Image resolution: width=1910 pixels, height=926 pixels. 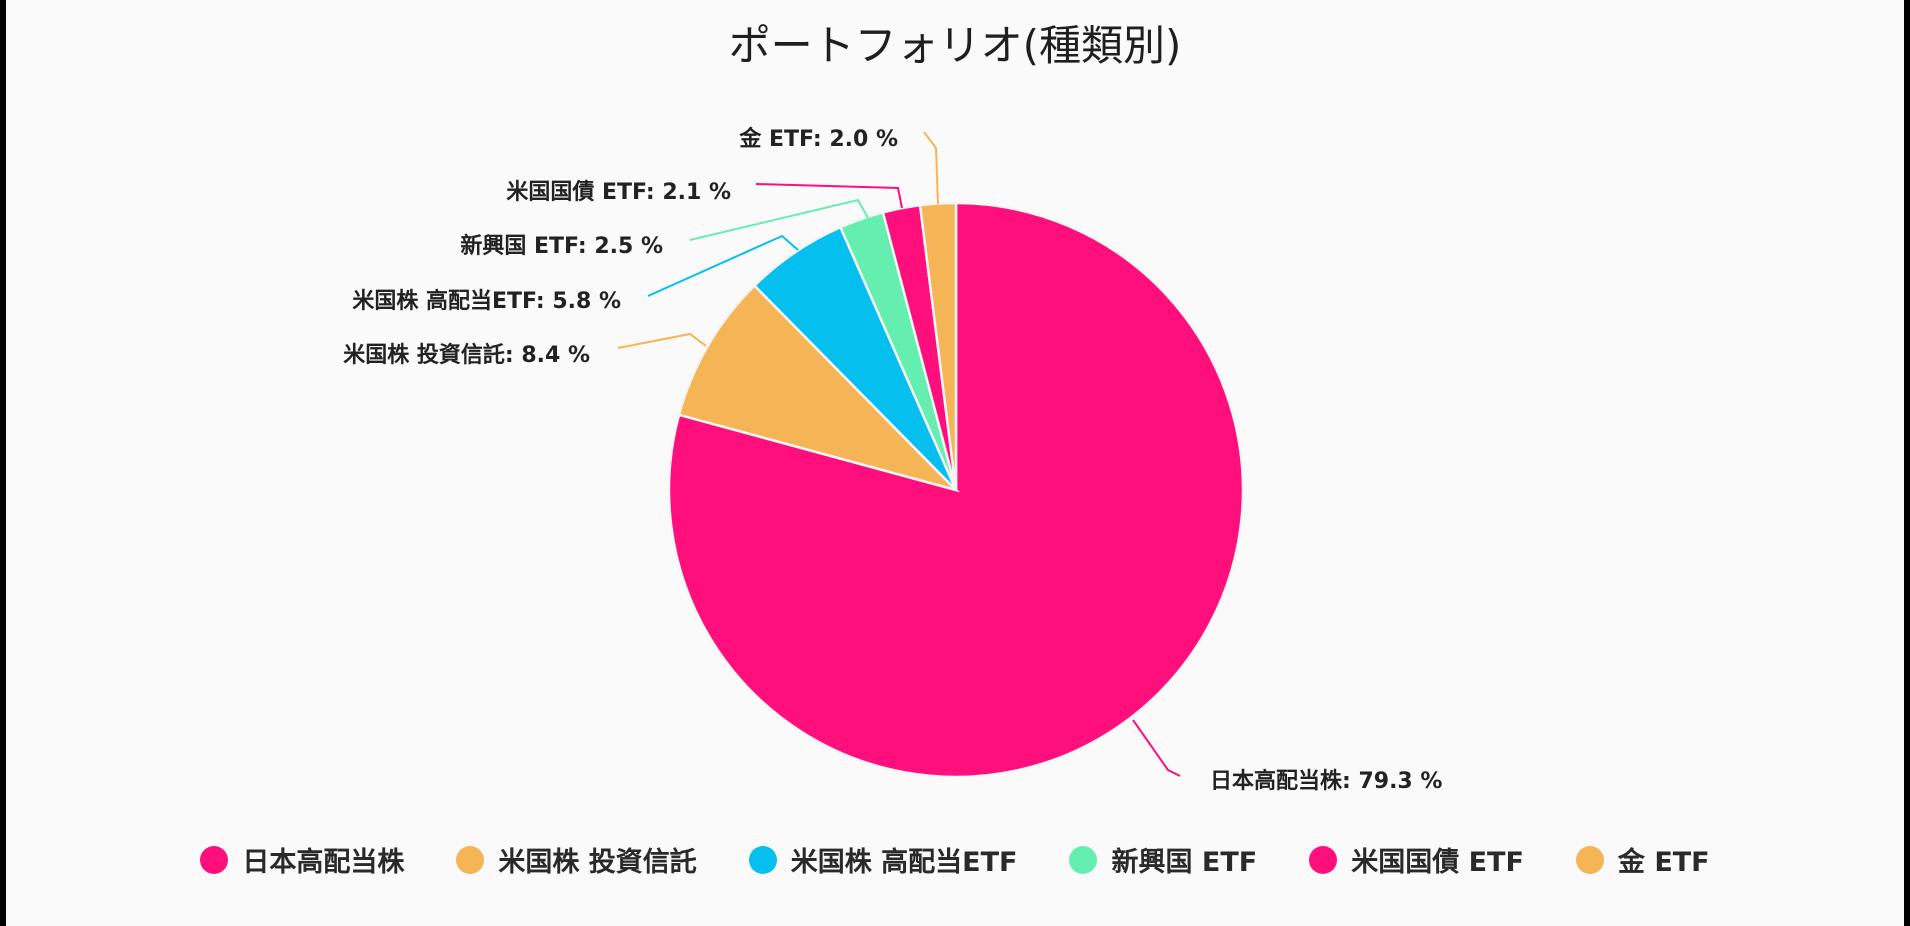 What do you see at coordinates (1184, 862) in the screenshot?
I see `legend-label: 新興国 ETF` at bounding box center [1184, 862].